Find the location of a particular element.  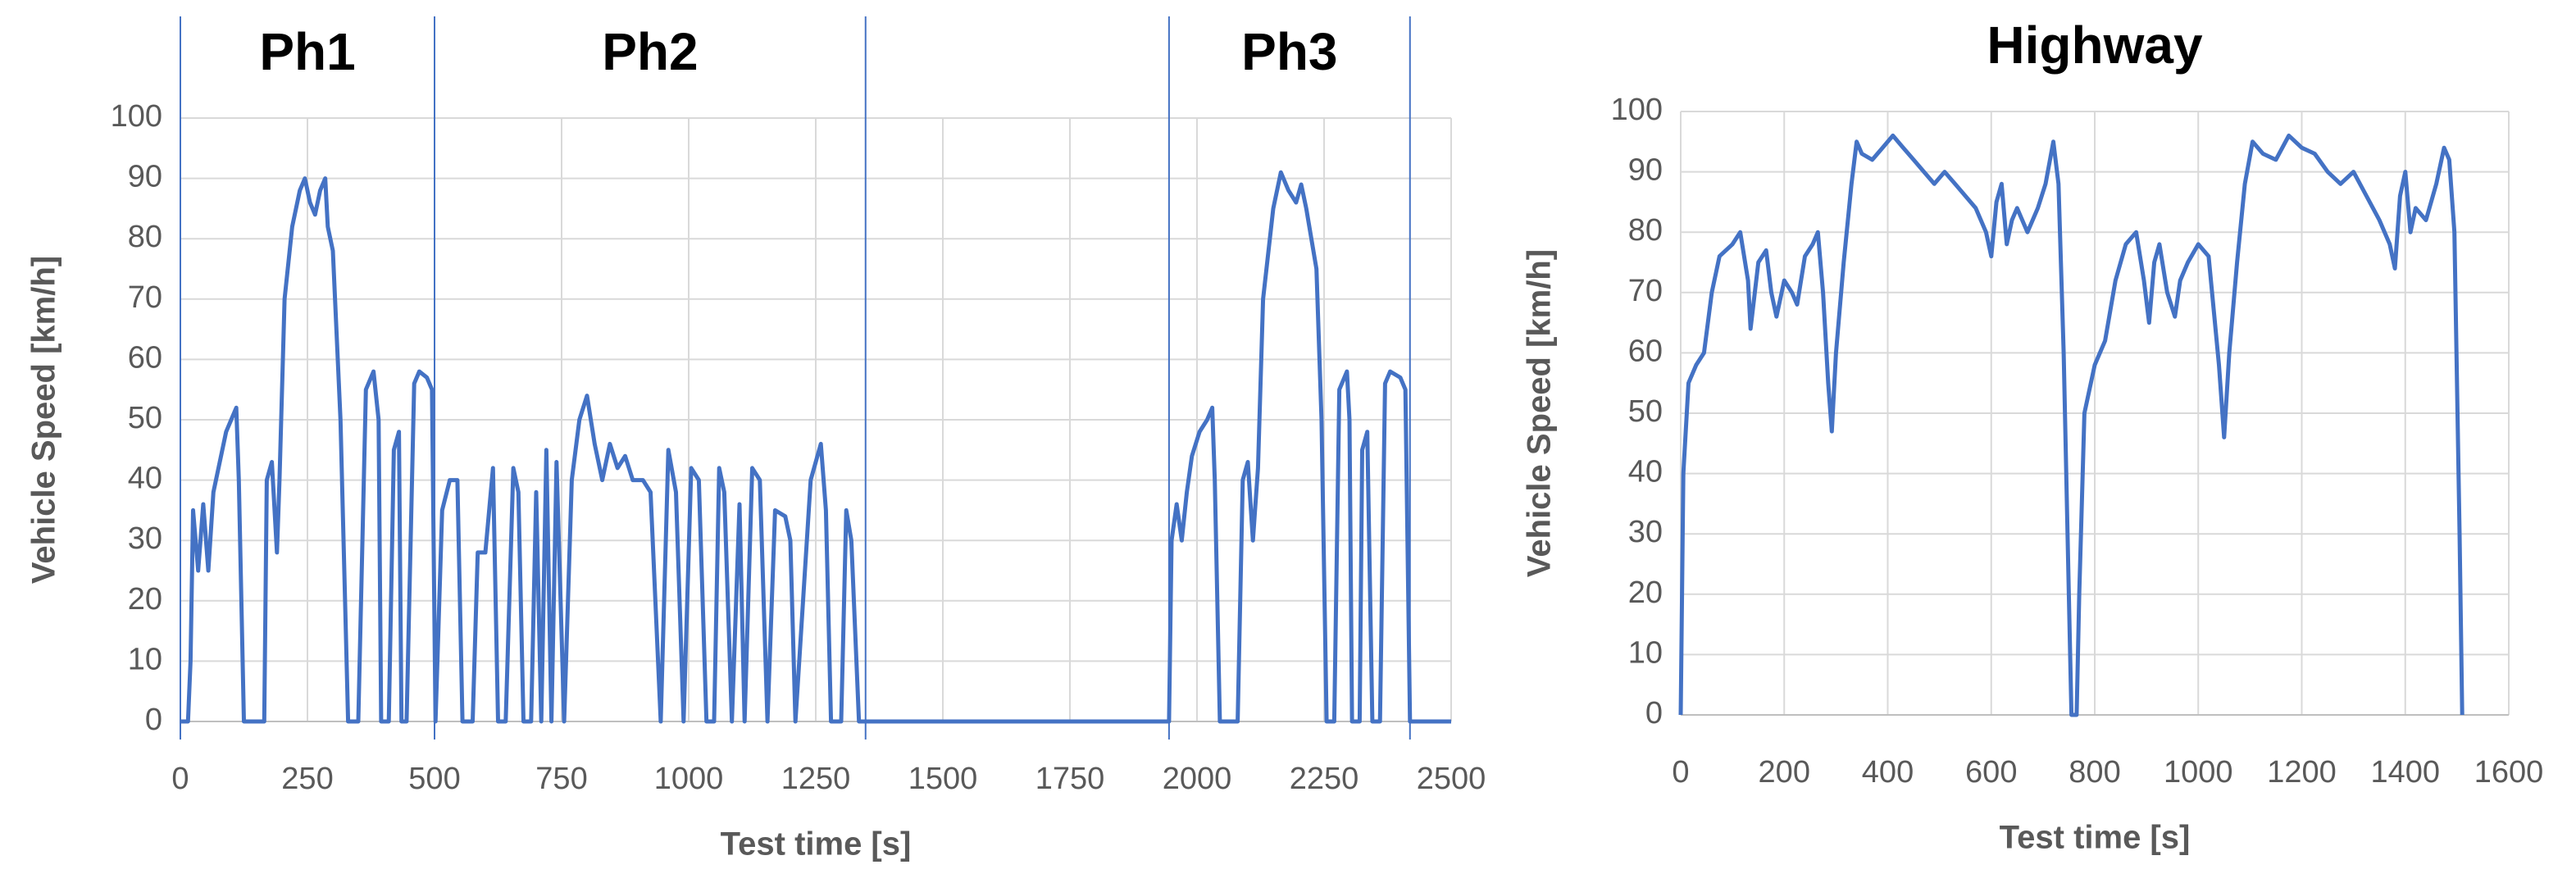

phase-label: Ph2 is located at coordinates (650, 51).